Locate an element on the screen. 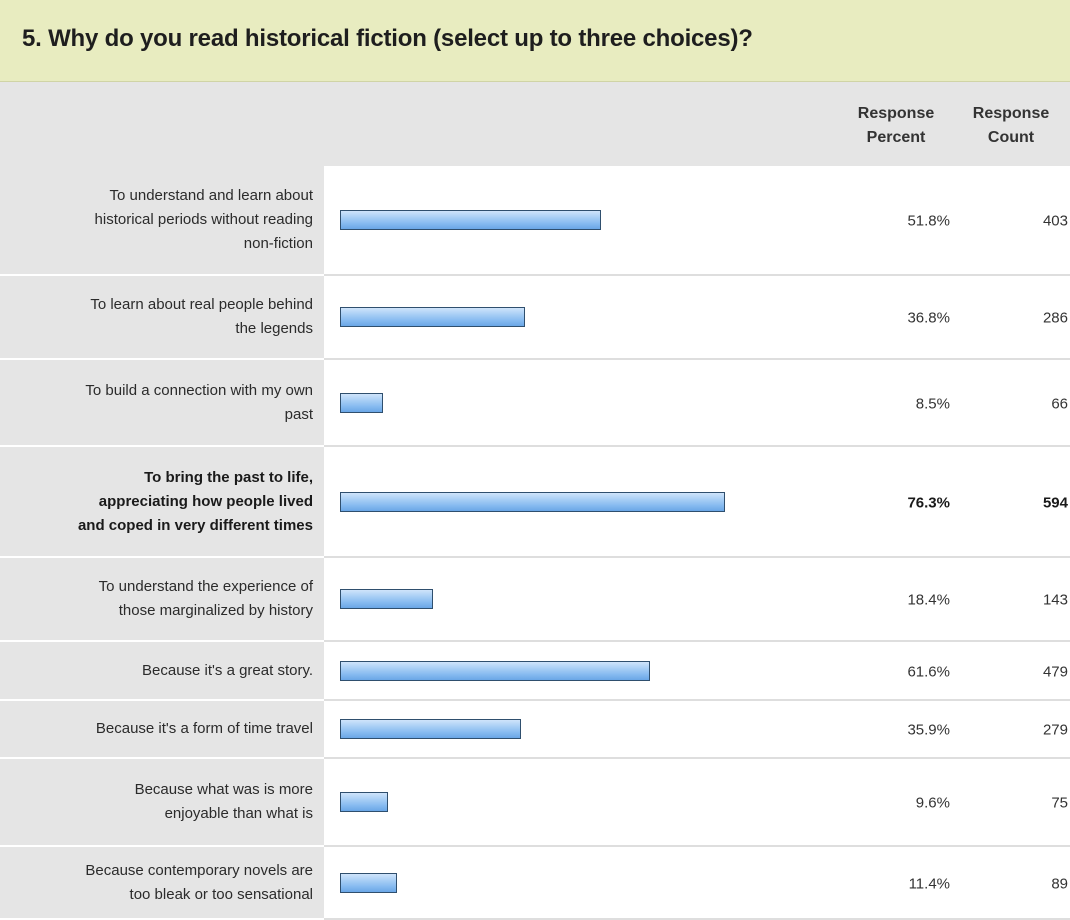 Image resolution: width=1070 pixels, height=920 pixels. answer-row: Because it's a great story. 61.6% 479 is located at coordinates (535, 671).